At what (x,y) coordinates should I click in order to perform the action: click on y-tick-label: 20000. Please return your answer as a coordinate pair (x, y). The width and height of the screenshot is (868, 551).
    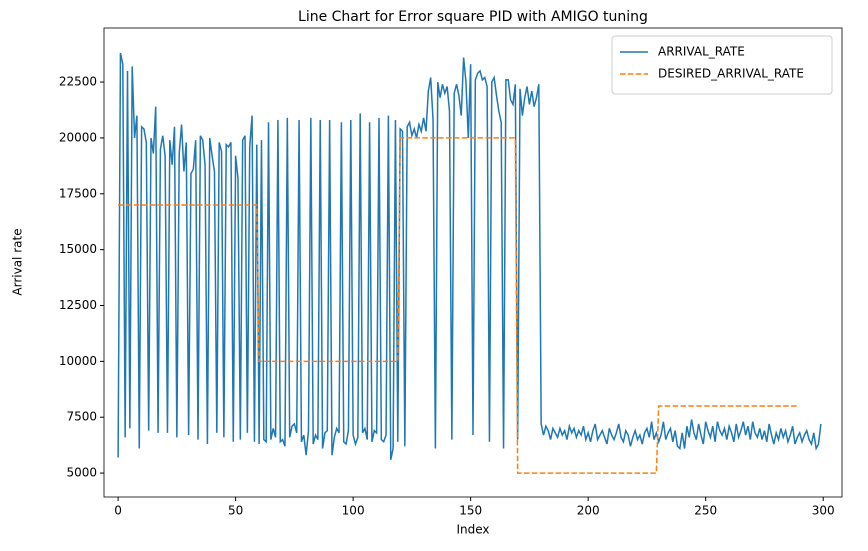
    Looking at the image, I should click on (78, 137).